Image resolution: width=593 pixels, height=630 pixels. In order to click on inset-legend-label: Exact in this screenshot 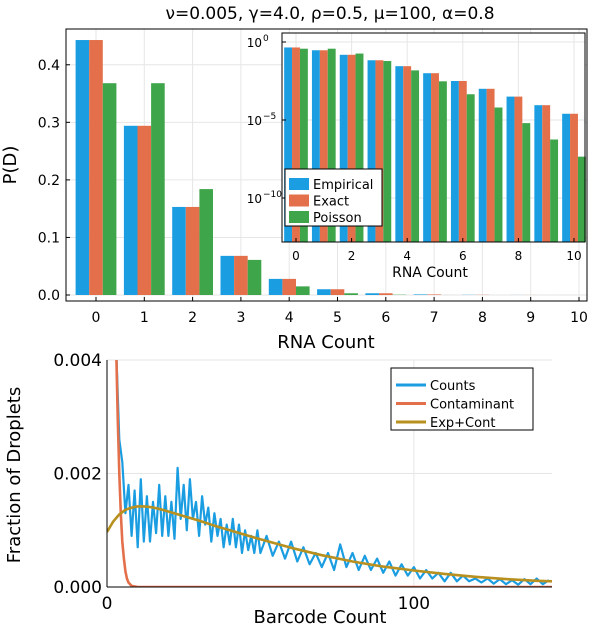, I will do `click(331, 202)`.